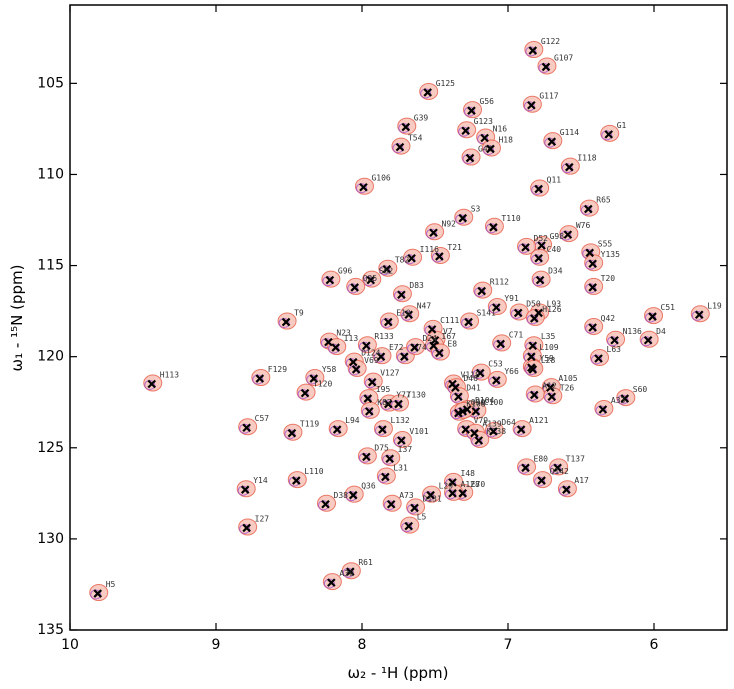 The image size is (734, 689). Describe the element at coordinates (50, 83) in the screenshot. I see `y-tick-label: 105` at that location.